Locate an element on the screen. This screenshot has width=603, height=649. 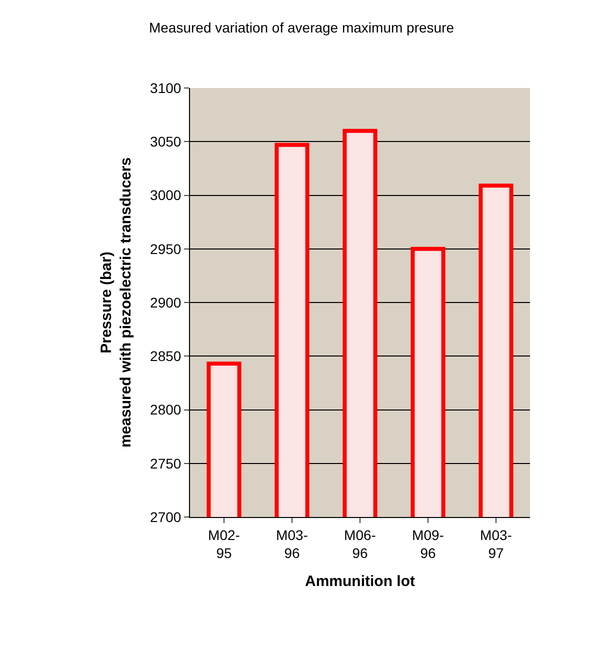
y-tick-label: 2750 is located at coordinates (166, 463).